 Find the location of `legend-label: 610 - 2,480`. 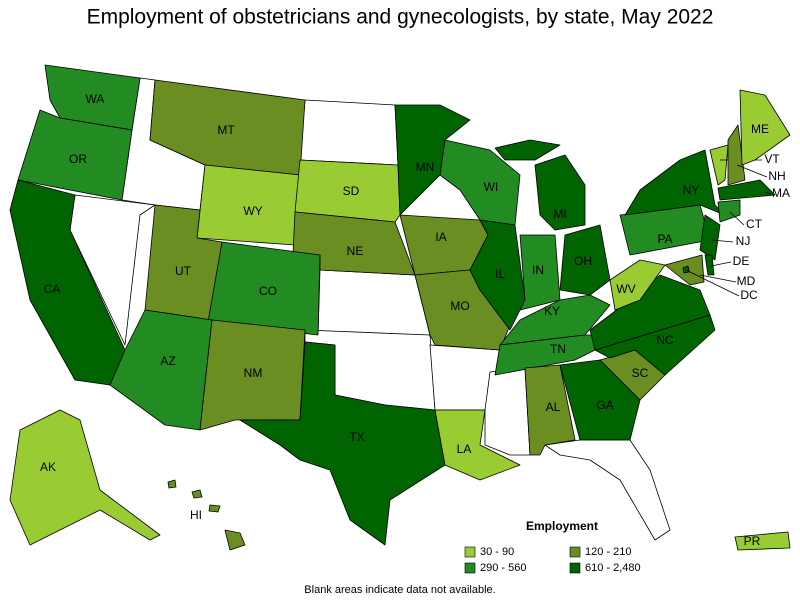

legend-label: 610 - 2,480 is located at coordinates (613, 568).